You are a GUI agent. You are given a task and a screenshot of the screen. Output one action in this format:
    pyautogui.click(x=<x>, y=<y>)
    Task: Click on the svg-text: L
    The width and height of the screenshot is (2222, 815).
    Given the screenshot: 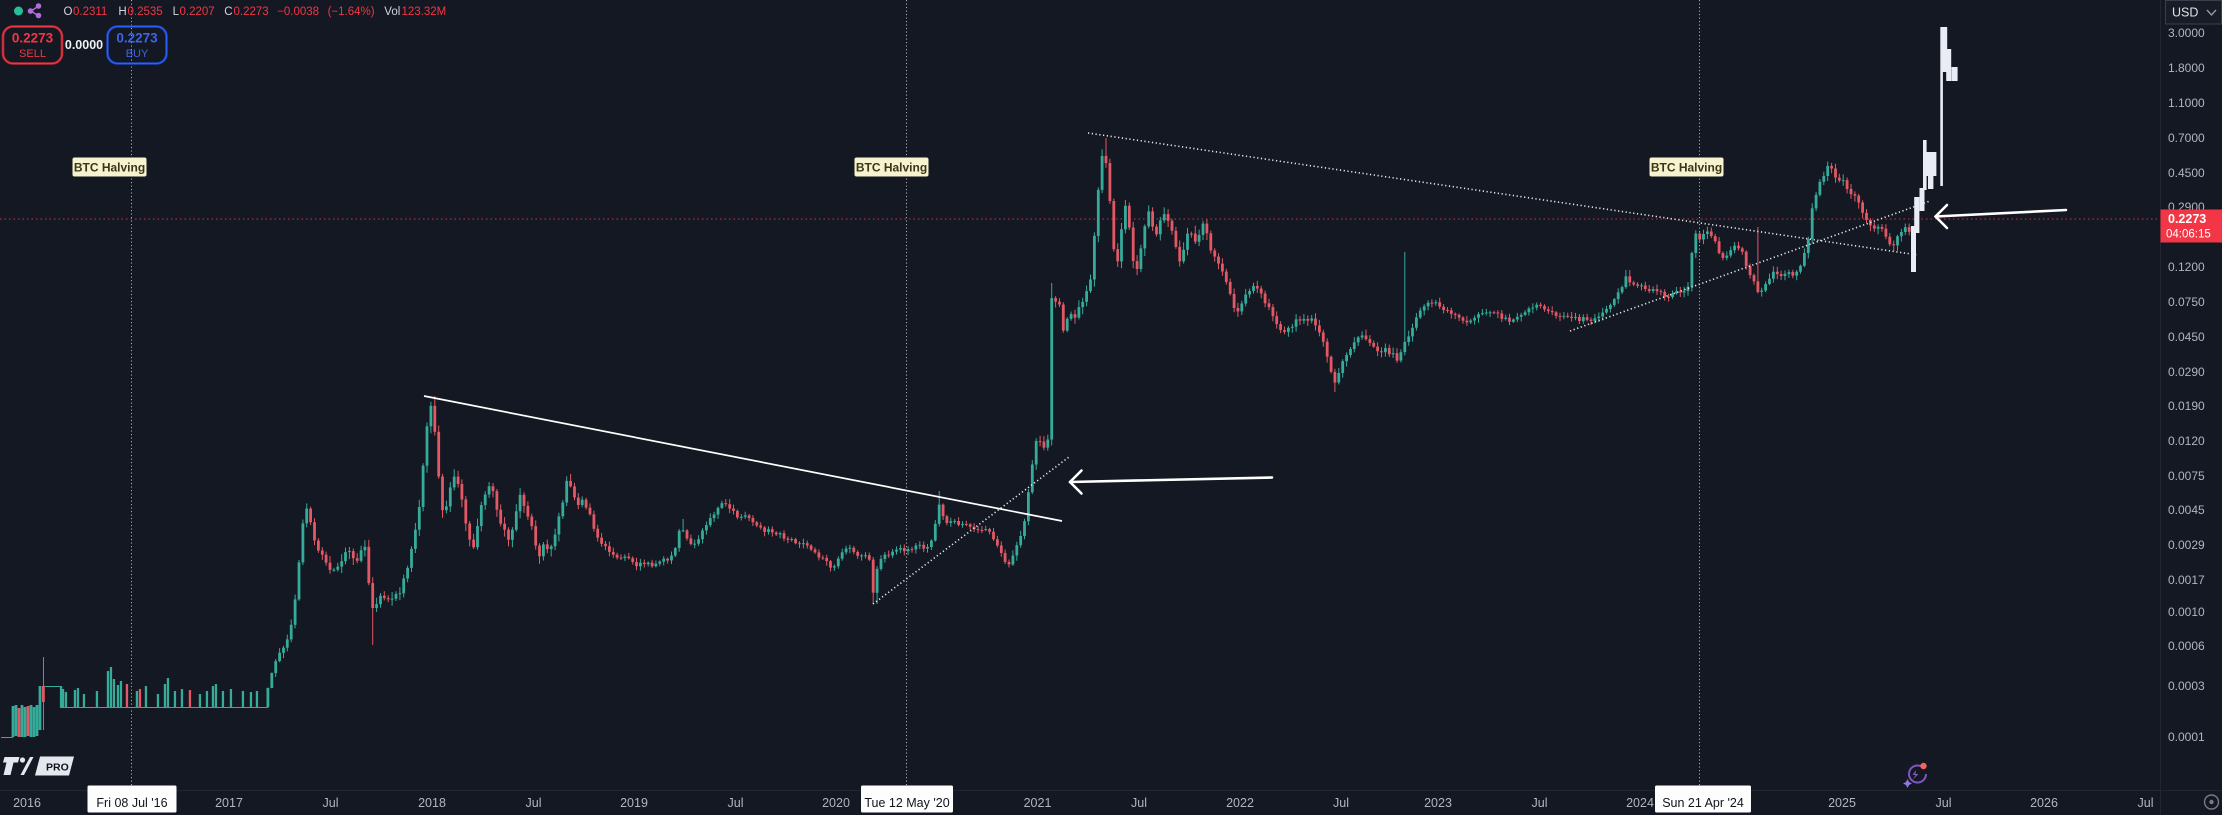 What is the action you would take?
    pyautogui.click(x=176, y=12)
    